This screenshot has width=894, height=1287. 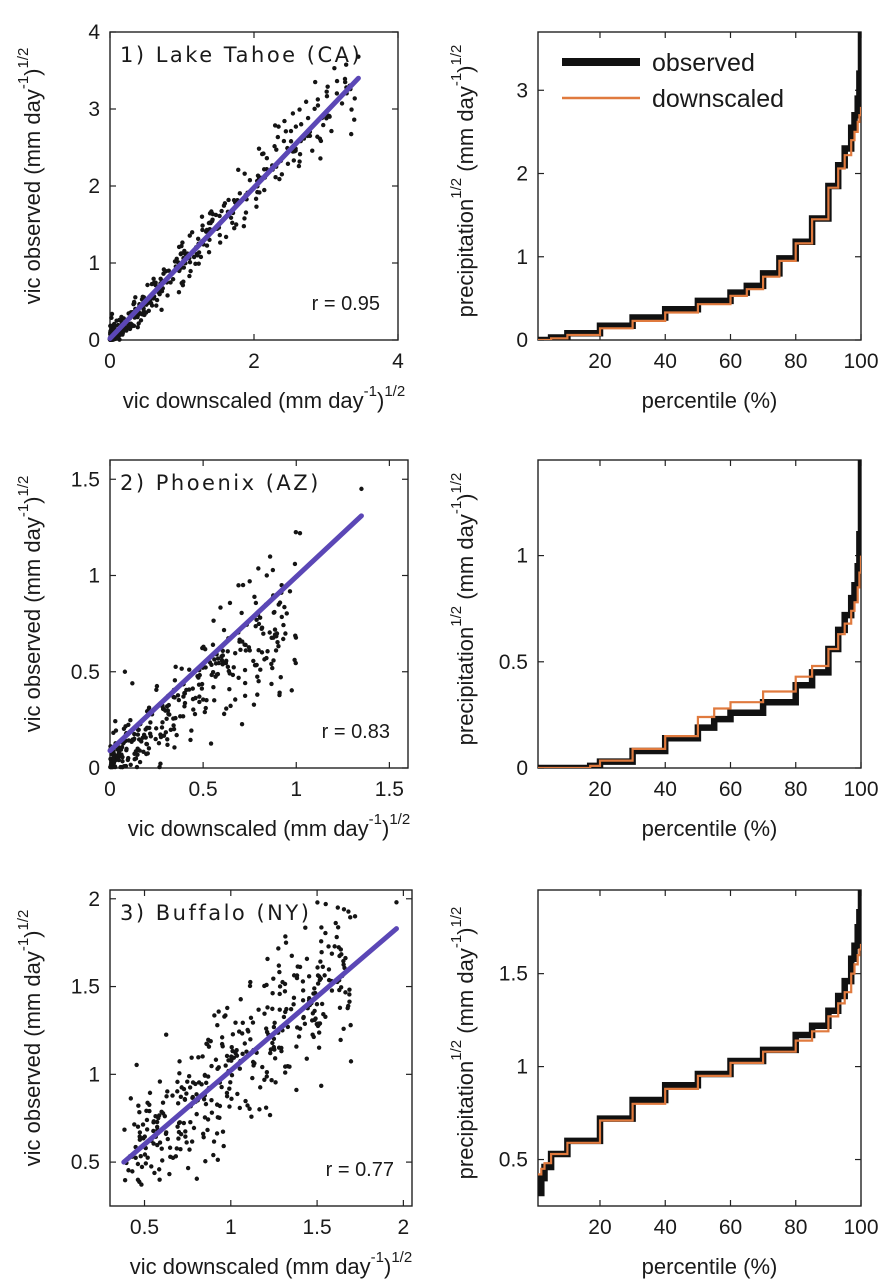 What do you see at coordinates (215, 913) in the screenshot?
I see `site-label: 3) Buffalo (NY)` at bounding box center [215, 913].